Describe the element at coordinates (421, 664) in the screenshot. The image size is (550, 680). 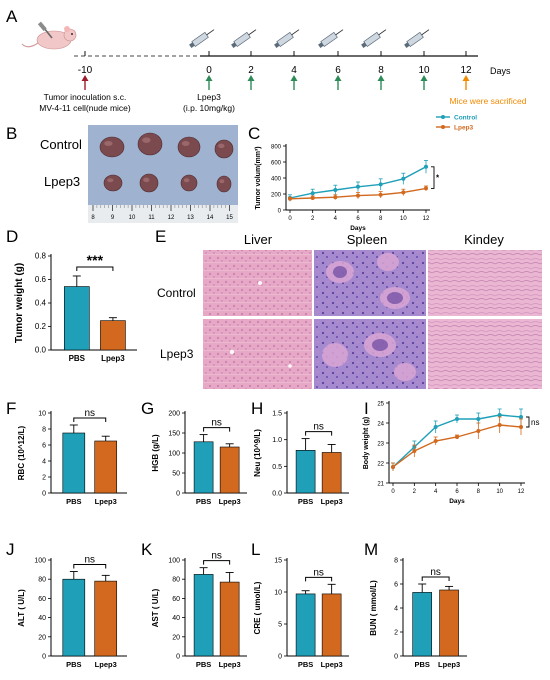
I see `chart-m-category-label: PBS` at that location.